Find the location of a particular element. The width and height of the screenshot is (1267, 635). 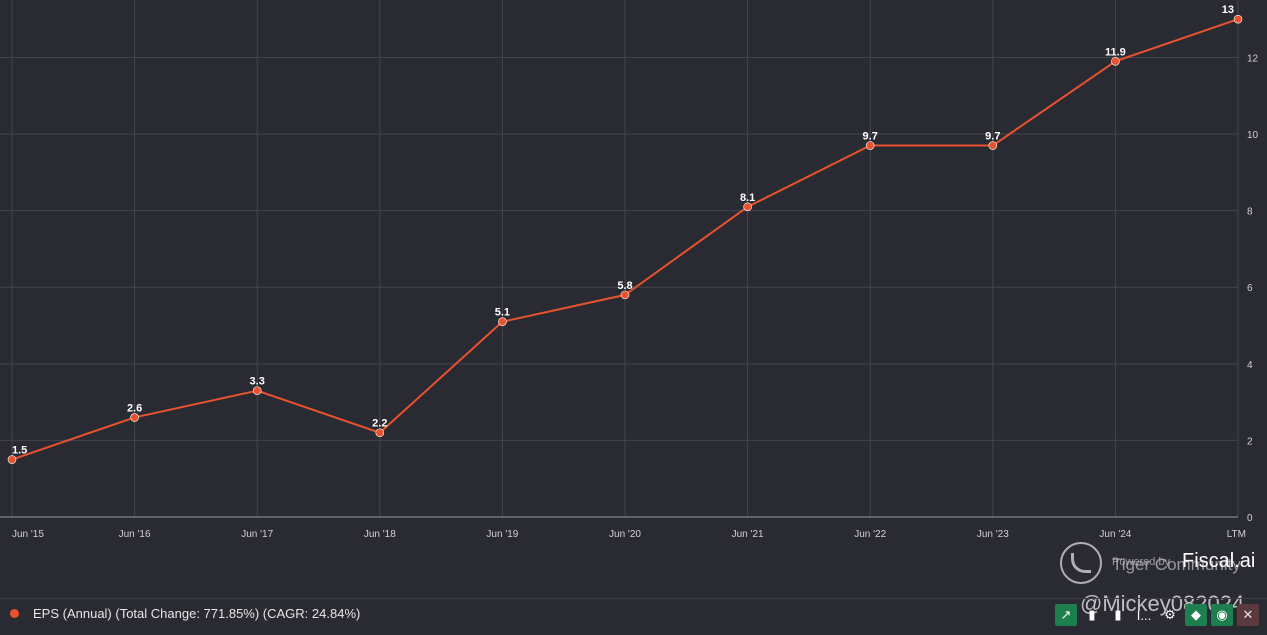

data-label: 2.2 is located at coordinates (379, 424).